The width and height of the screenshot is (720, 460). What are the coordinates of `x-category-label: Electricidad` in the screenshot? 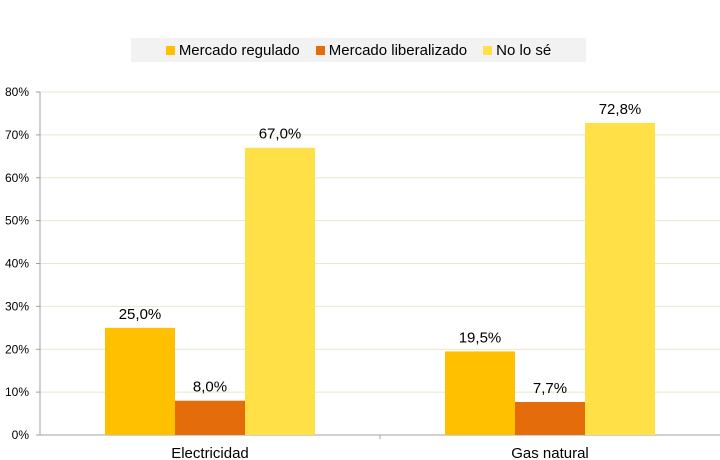 It's located at (210, 452).